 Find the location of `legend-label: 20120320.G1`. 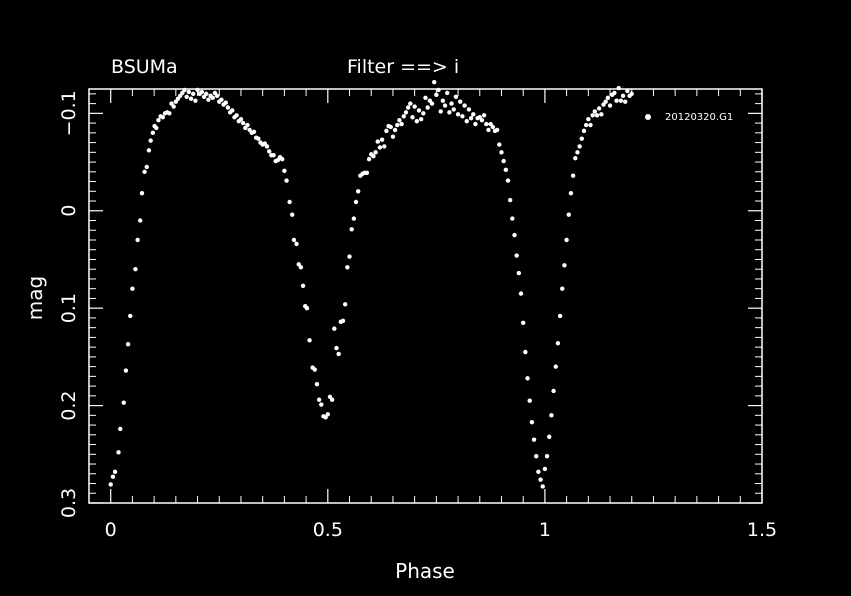

legend-label: 20120320.G1 is located at coordinates (699, 117).